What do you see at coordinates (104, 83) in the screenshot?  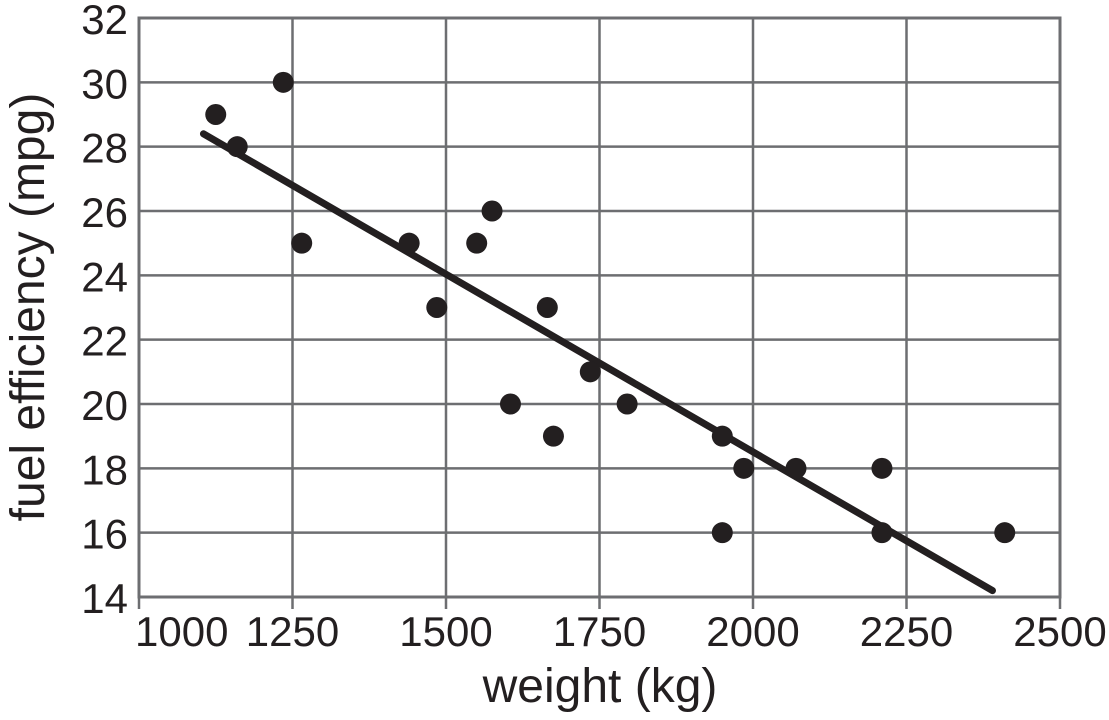 I see `y-tick-label: 30` at bounding box center [104, 83].